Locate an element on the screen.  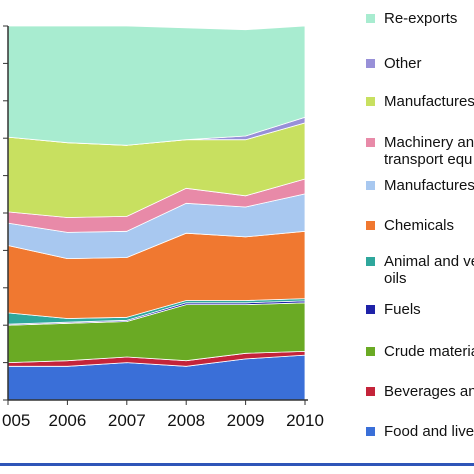
legend-item-2-crude-materia: Crude materia is located at coordinates (420, 351).